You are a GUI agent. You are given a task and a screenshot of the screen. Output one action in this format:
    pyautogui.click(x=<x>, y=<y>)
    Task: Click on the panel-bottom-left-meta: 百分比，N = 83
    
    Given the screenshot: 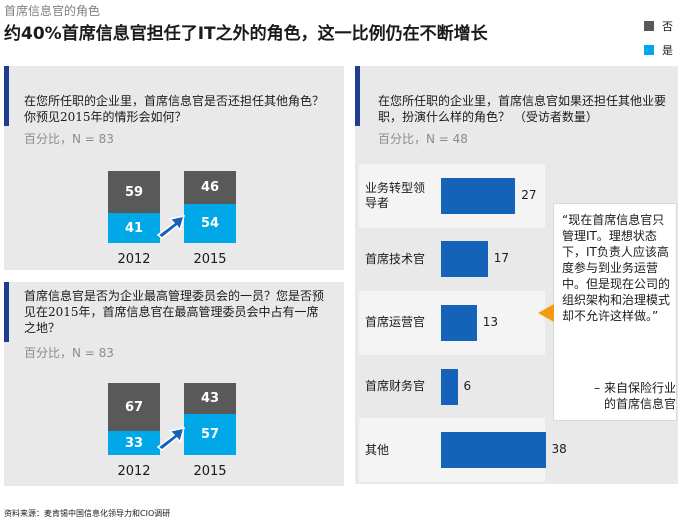 What is the action you would take?
    pyautogui.click(x=69, y=353)
    